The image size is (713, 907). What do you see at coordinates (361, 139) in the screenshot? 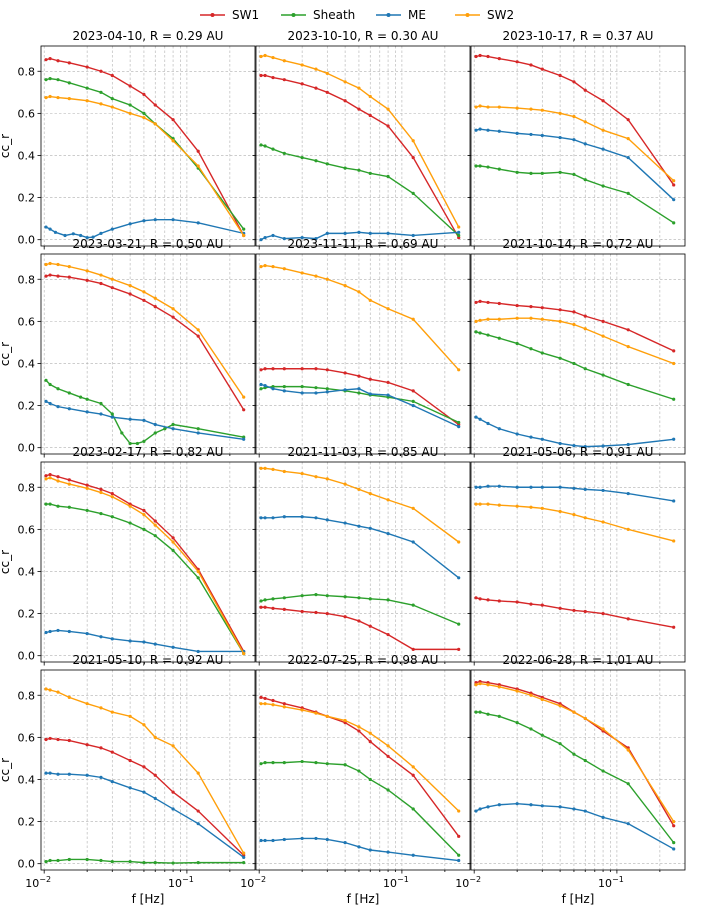
I see `panel-2: 2023-10-10, R = 0.30 AU` at bounding box center [361, 139].